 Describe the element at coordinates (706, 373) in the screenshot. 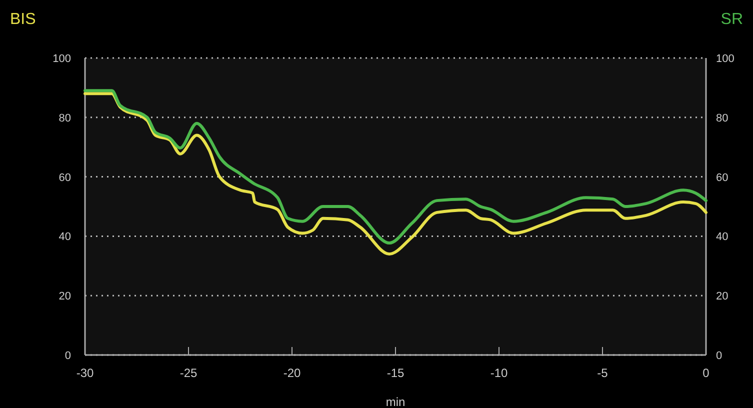

I see `x-tick-label: 0` at that location.